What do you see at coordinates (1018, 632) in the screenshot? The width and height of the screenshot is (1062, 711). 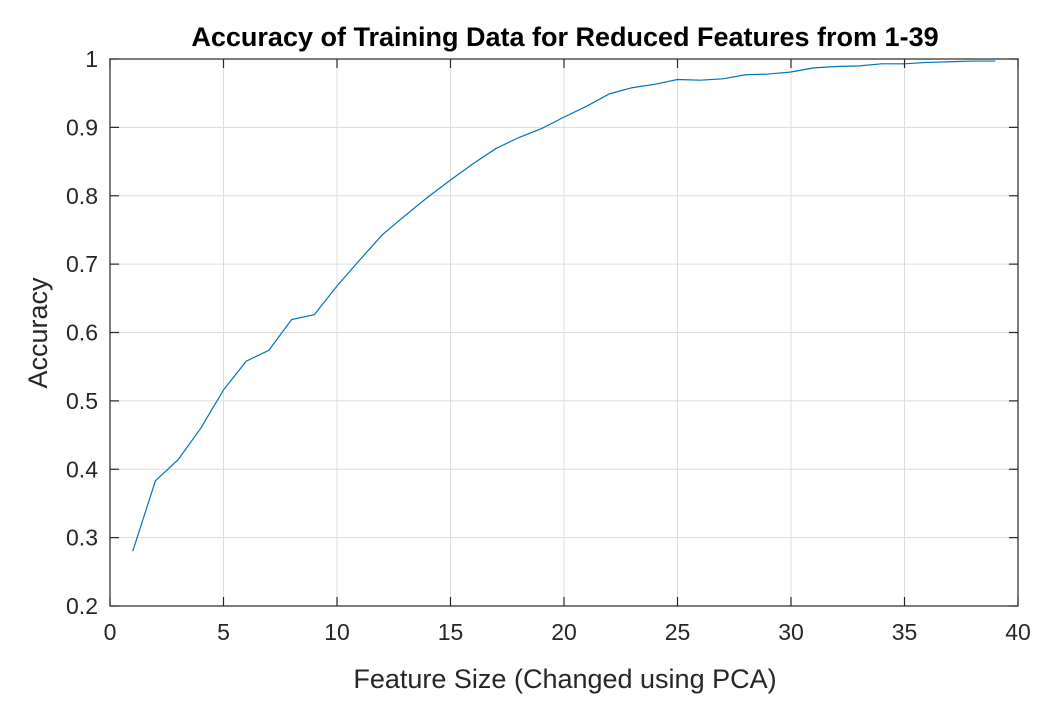 I see `x-tick-label: 40` at bounding box center [1018, 632].